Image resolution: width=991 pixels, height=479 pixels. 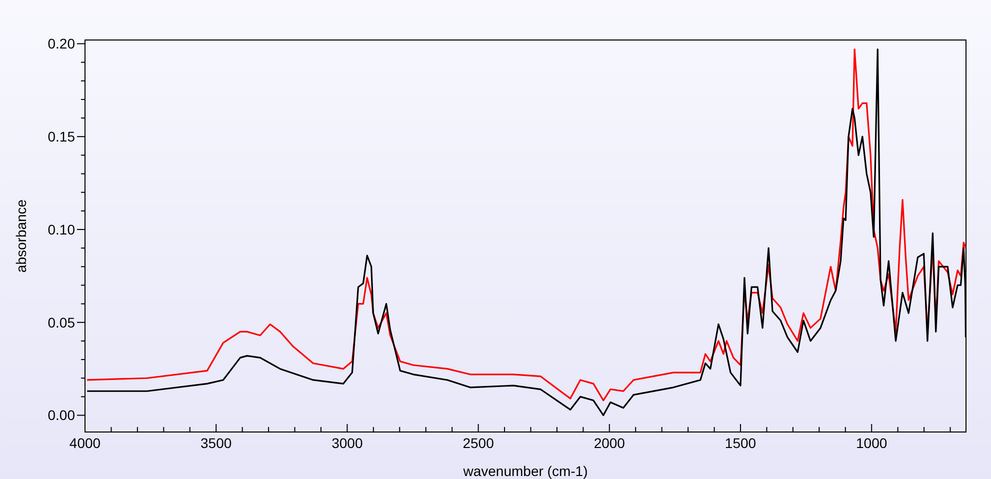 I want to click on x-tick-label: 2000, so click(x=610, y=443).